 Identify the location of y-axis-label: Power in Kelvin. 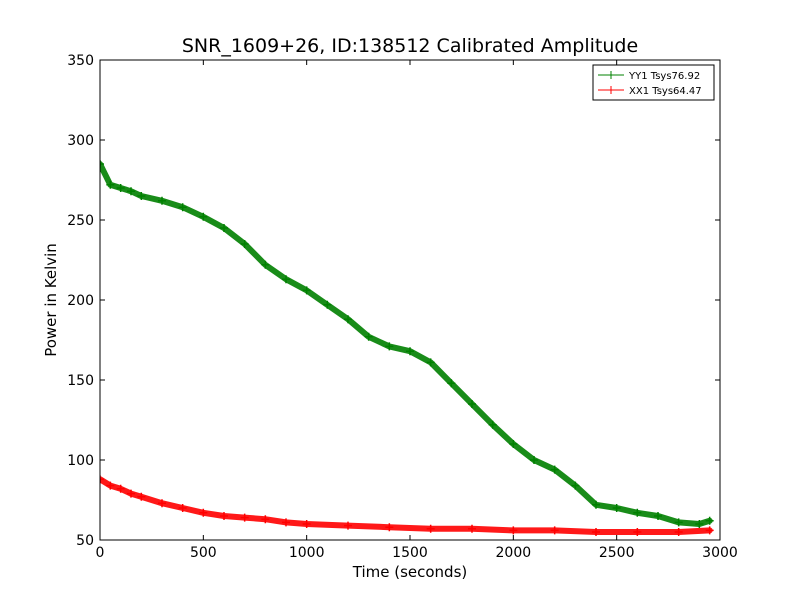
(51, 300).